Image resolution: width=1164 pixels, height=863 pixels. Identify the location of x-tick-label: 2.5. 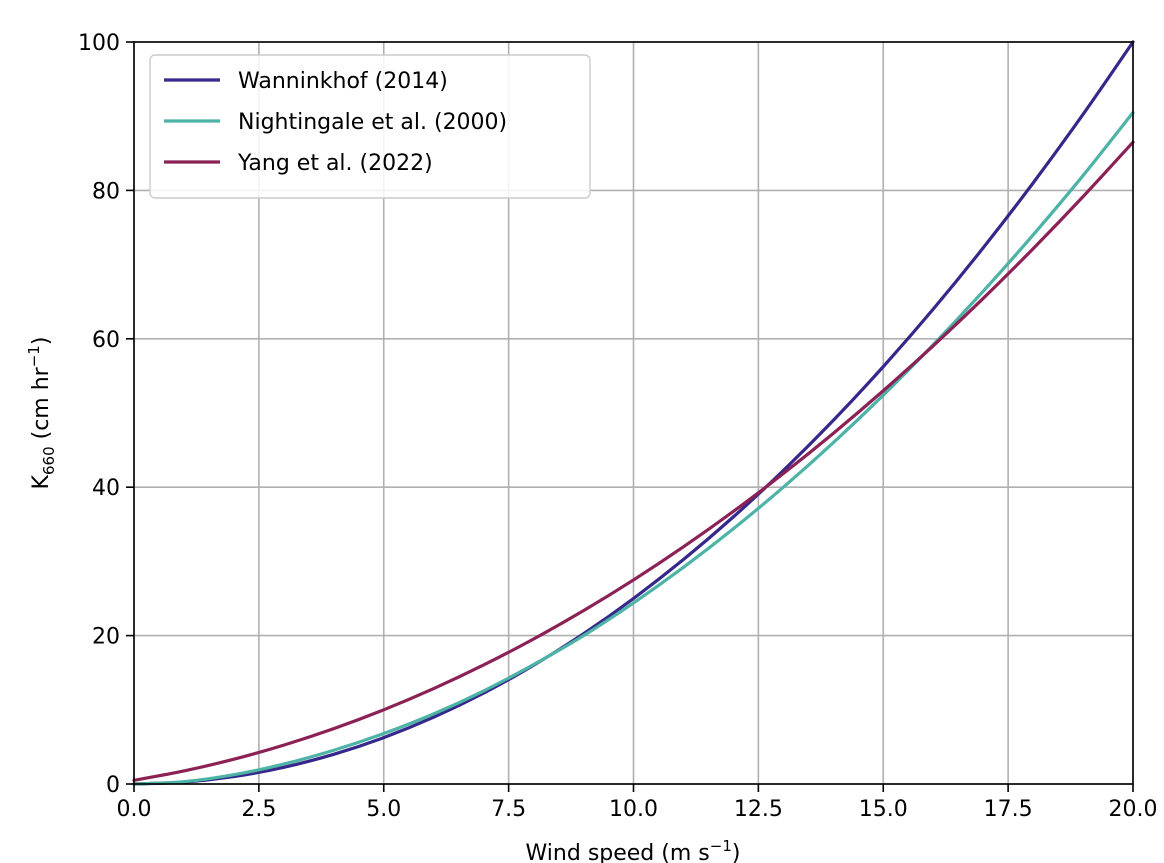
(258, 809).